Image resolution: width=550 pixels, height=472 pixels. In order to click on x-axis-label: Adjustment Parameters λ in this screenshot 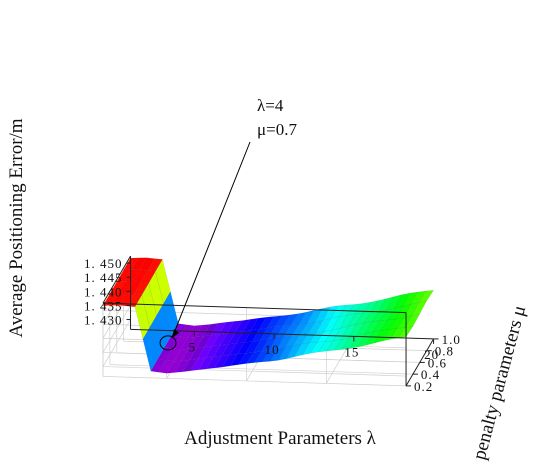, I will do `click(280, 438)`.